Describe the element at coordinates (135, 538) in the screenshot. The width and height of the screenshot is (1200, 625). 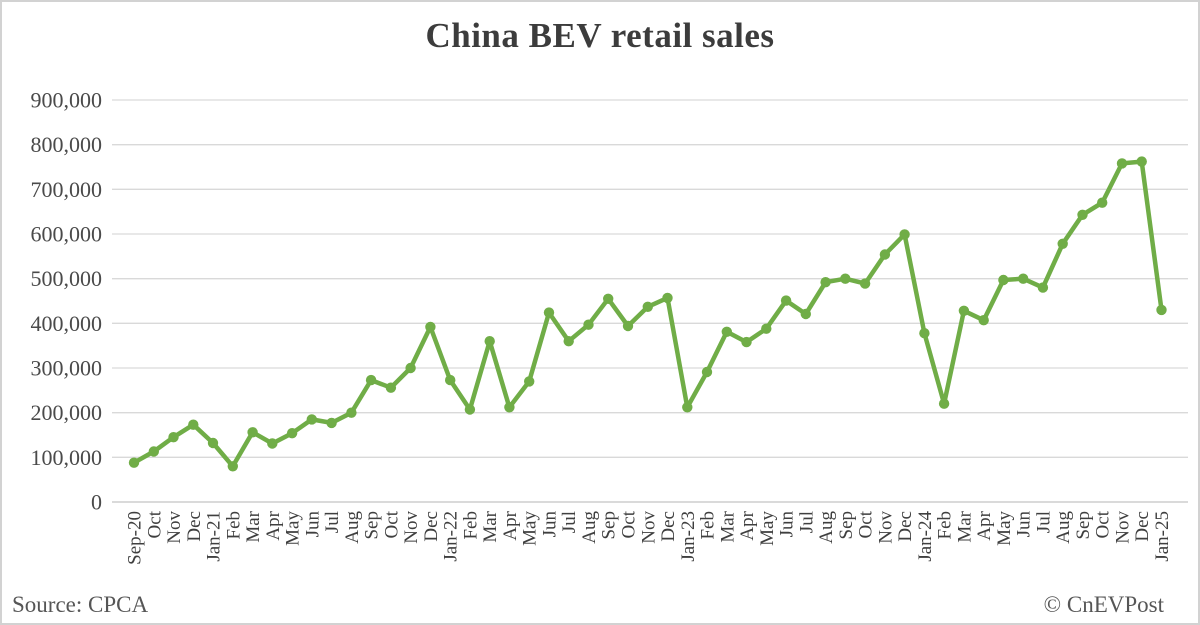
I see `x-axis-tick-label: Sep-20` at that location.